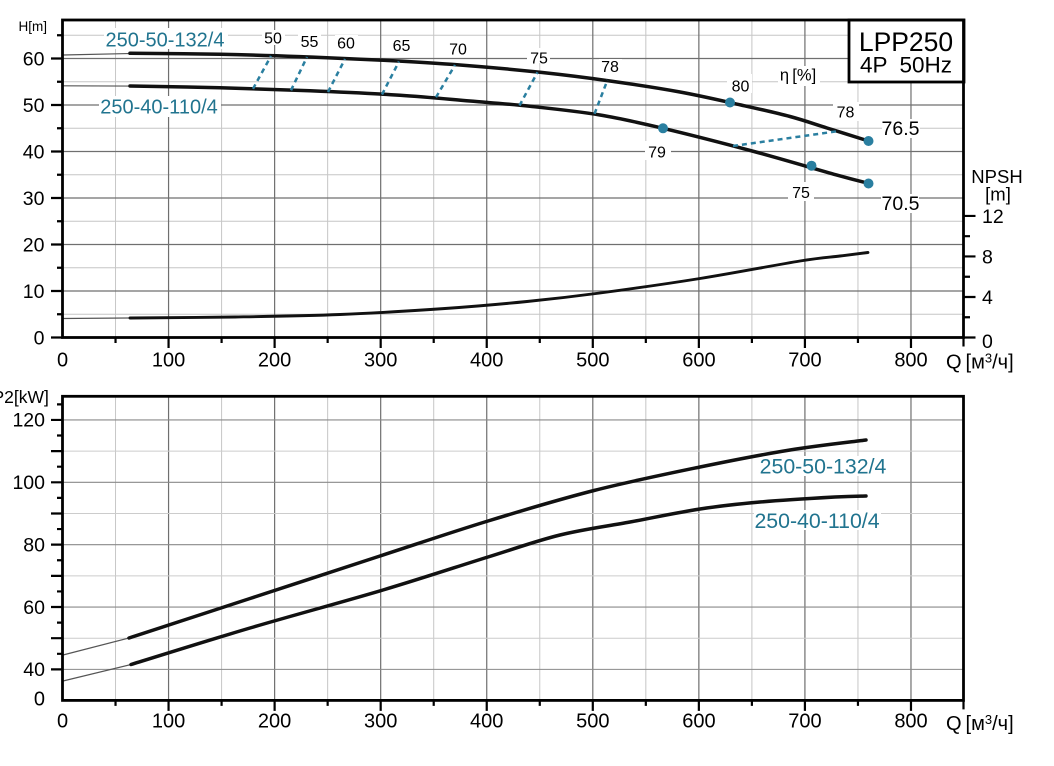  Describe the element at coordinates (874, 65) in the screenshot. I see `svg-text: 4P` at that location.